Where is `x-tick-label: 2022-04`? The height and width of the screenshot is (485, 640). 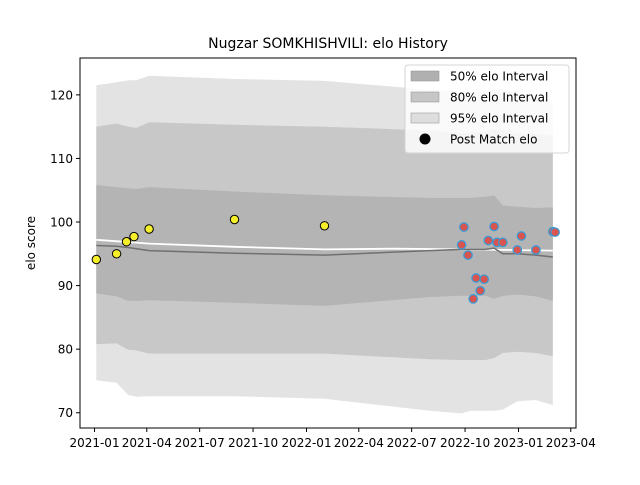
x-tick-label: 2022-04 is located at coordinates (359, 443).